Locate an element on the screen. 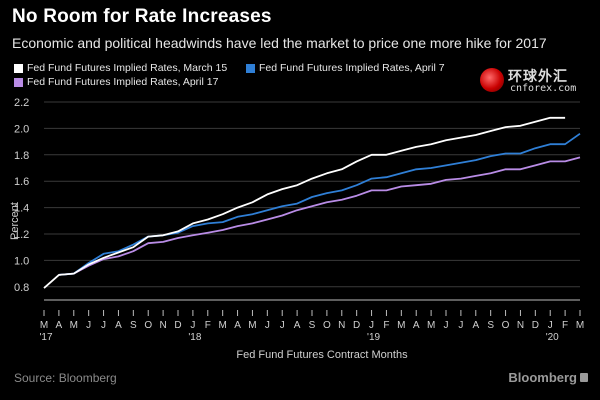  y-tick-label: 1.2 is located at coordinates (21, 235).